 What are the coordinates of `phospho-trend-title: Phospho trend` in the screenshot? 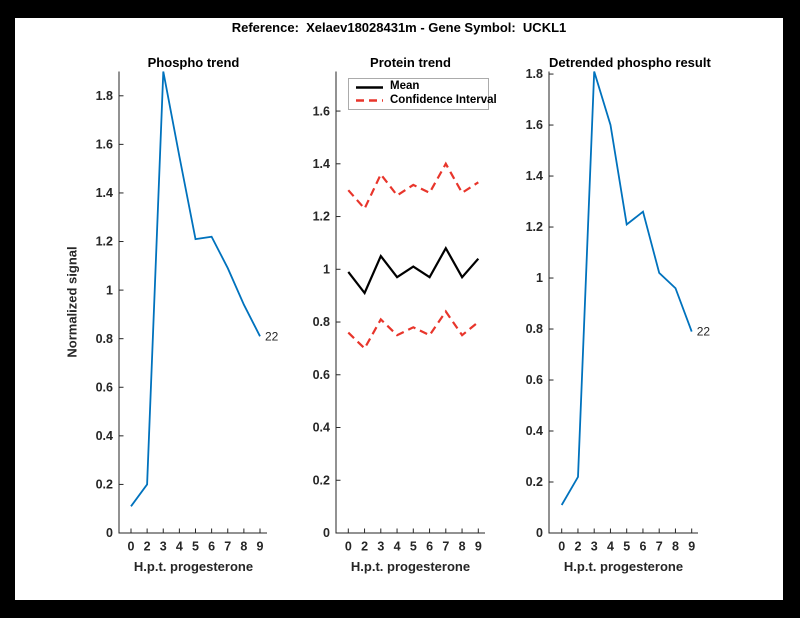 It's located at (193, 62).